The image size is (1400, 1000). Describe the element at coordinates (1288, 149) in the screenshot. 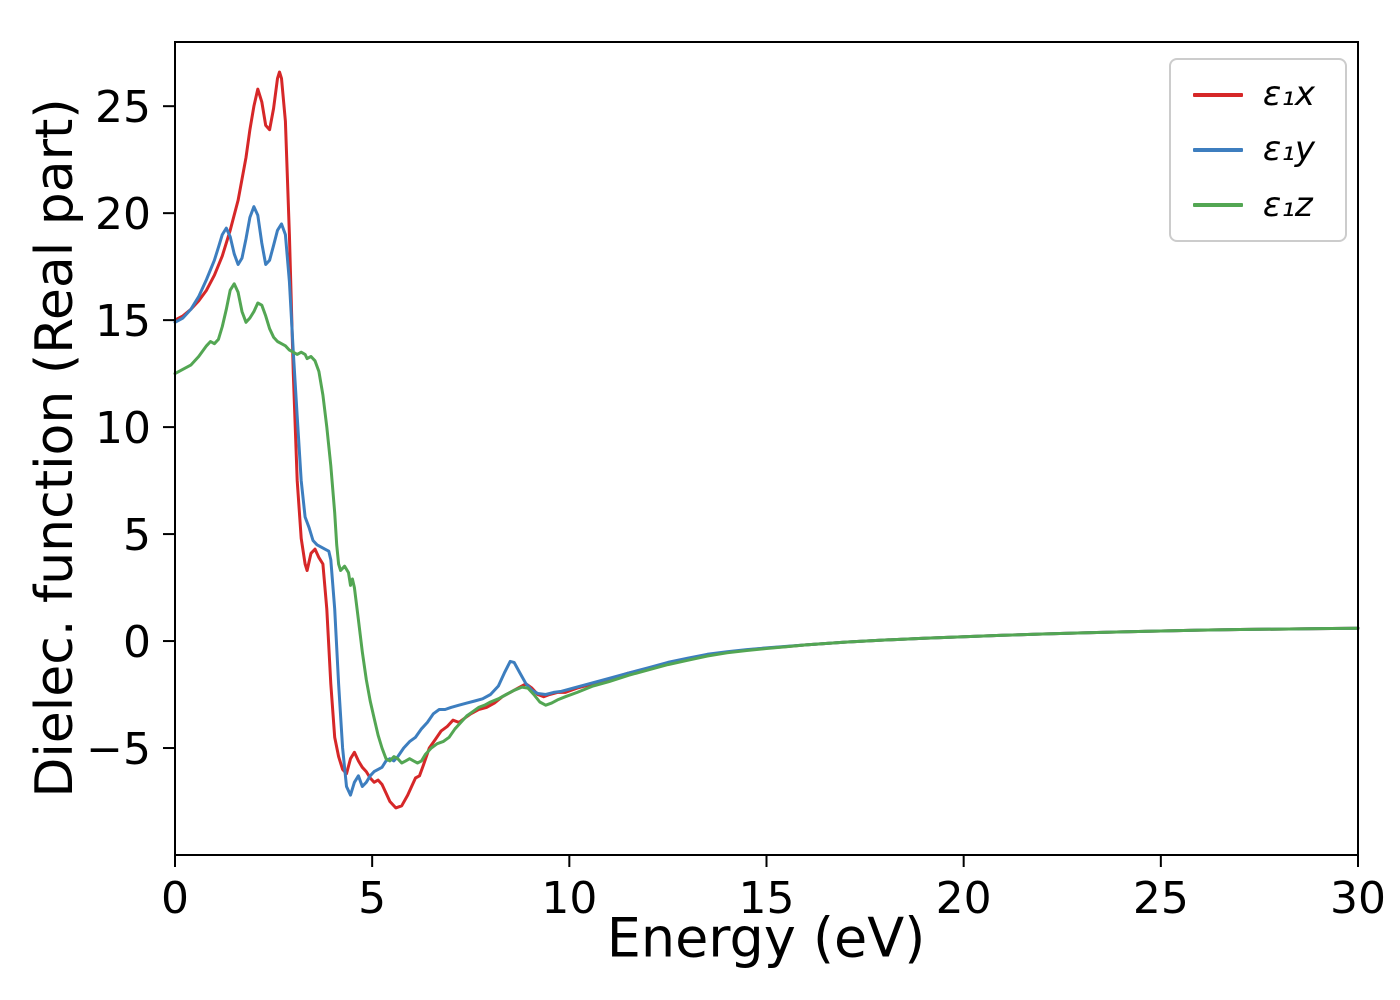

I see `legend-label-e1y: ε₁y` at that location.